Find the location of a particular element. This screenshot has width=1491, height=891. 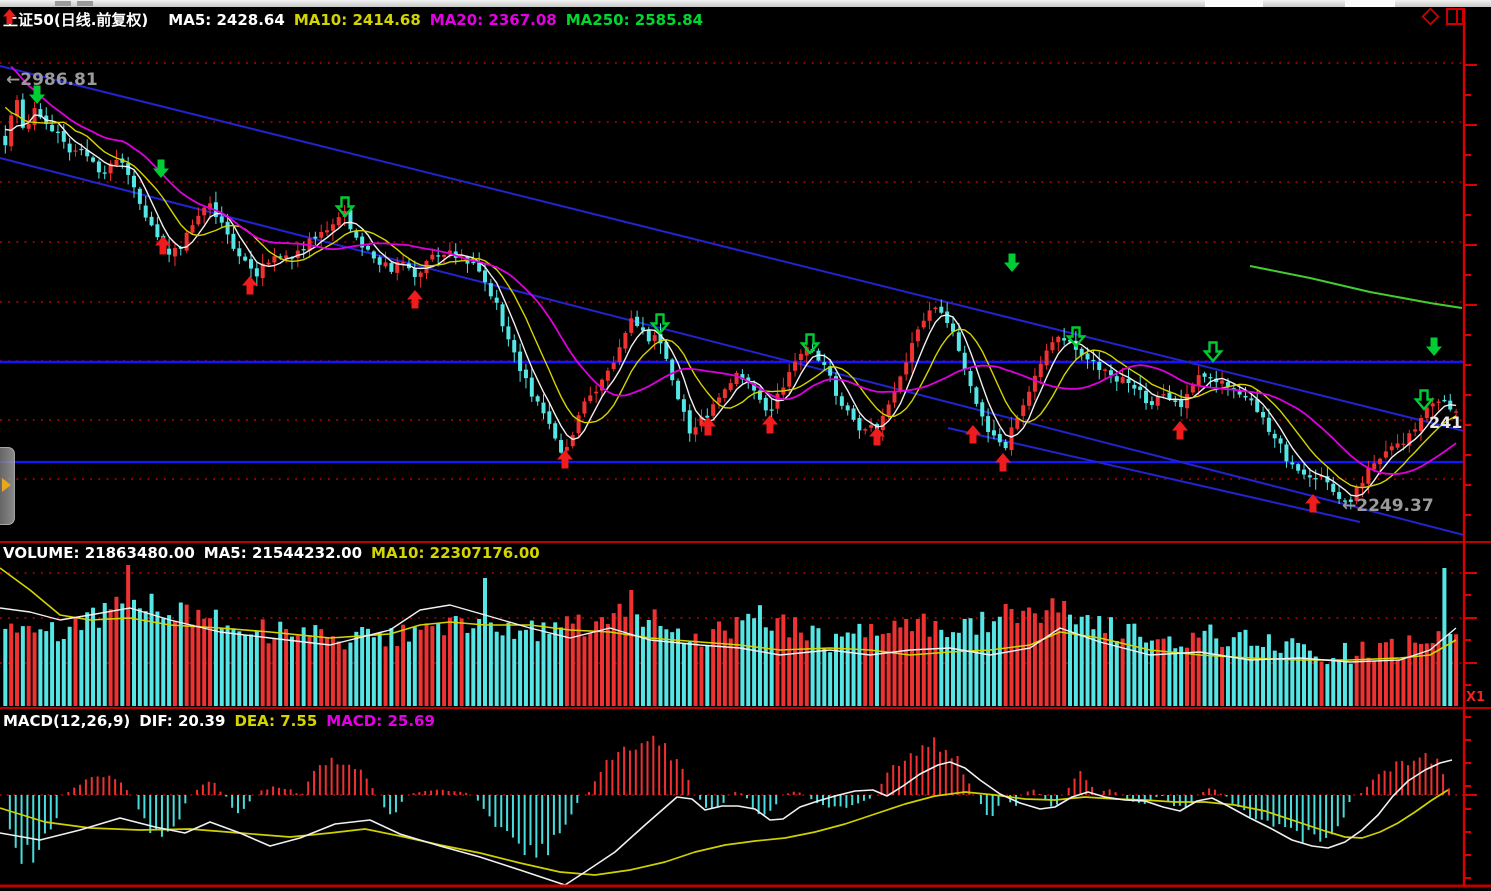

ma20-value: MA20: 2367.08 is located at coordinates (493, 20).